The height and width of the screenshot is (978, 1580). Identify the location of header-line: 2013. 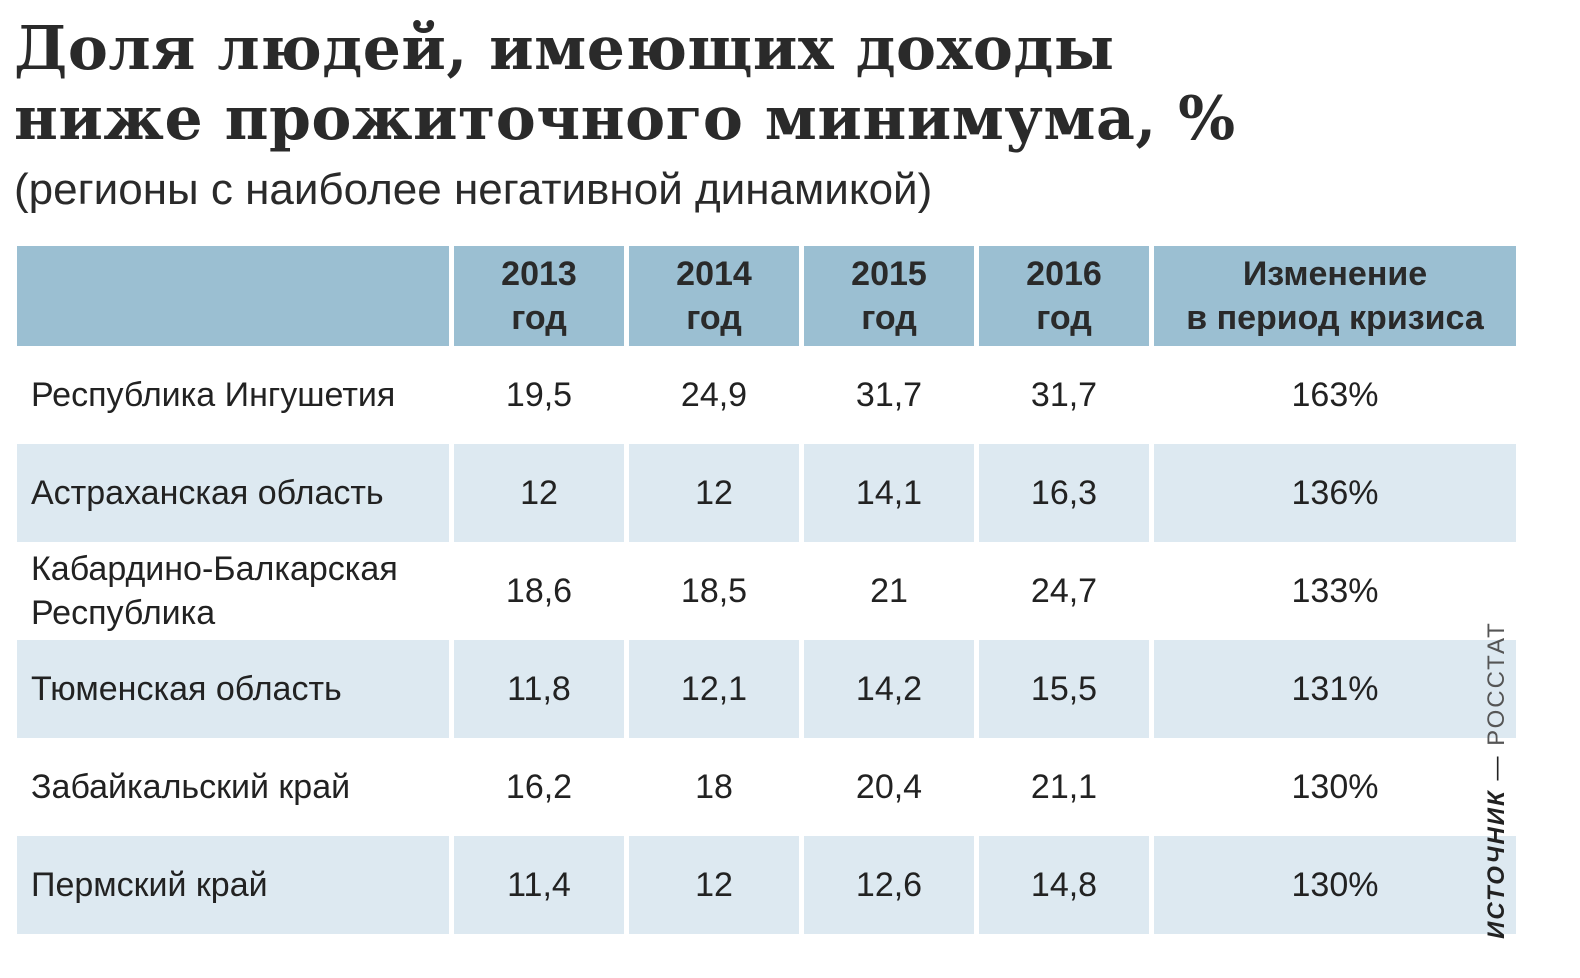
(539, 274).